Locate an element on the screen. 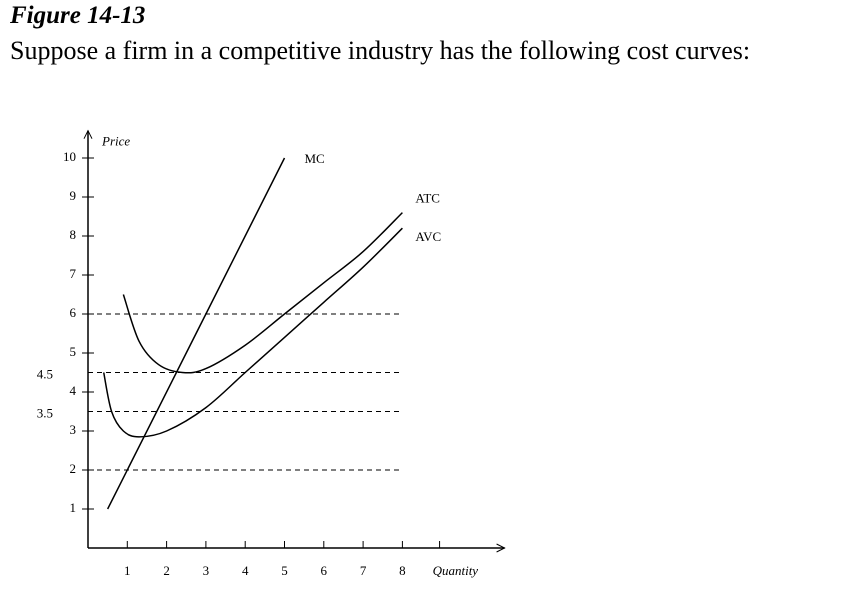 This screenshot has width=866, height=610. y-axis-arrow is located at coordinates (88, 134).